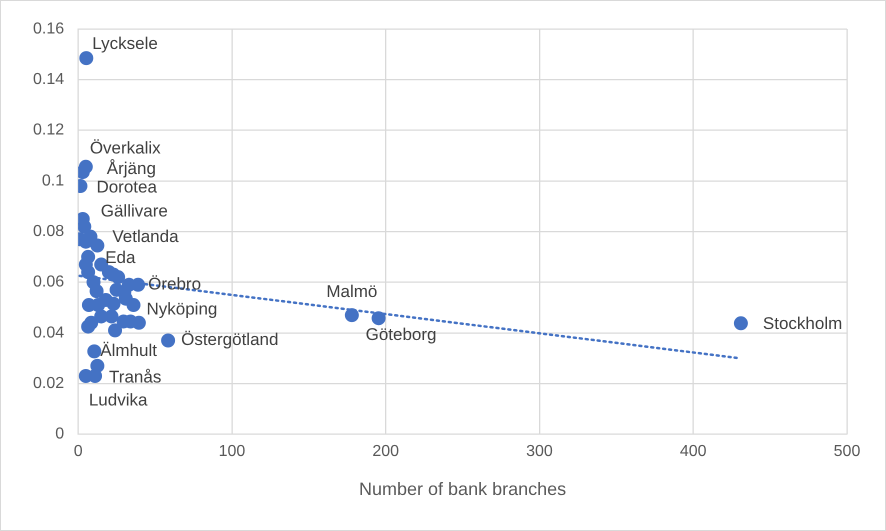 The image size is (886, 531). What do you see at coordinates (118, 400) in the screenshot?
I see `annotation: Ludvika` at bounding box center [118, 400].